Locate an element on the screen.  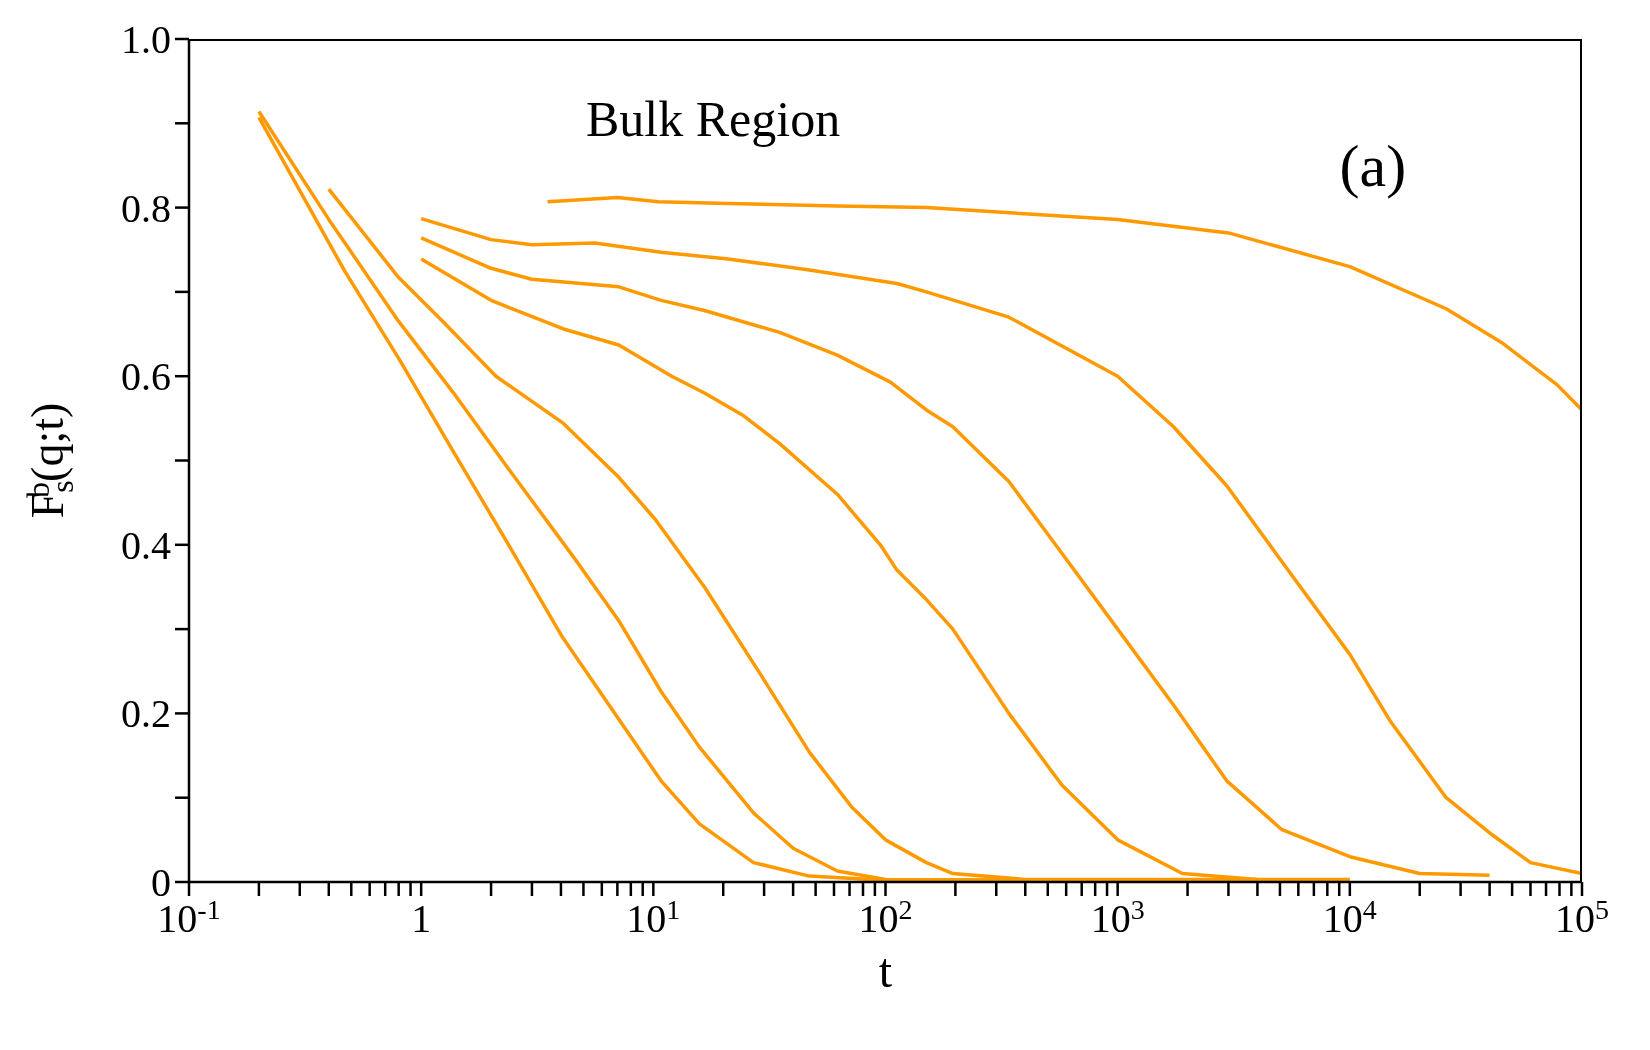
y-tick-label: 0.4 is located at coordinates (146, 545).